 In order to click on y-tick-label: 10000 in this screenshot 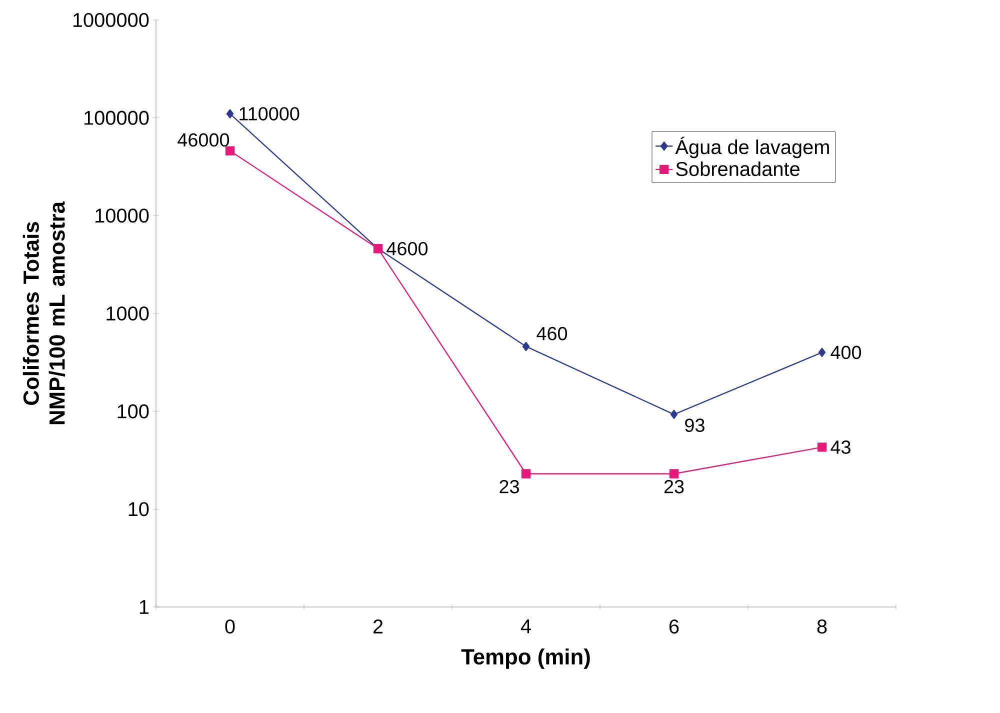, I will do `click(122, 215)`.